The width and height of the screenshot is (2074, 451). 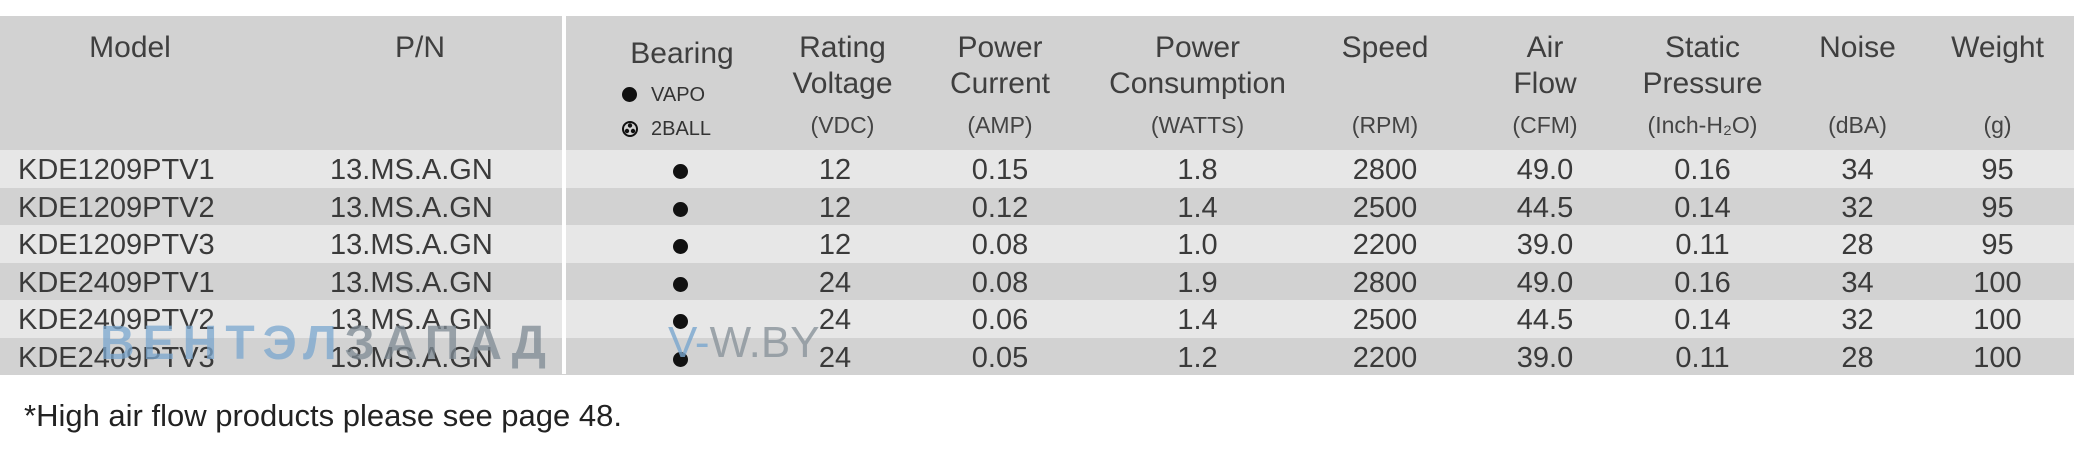 I want to click on cell-power: 1.0, so click(x=1197, y=245).